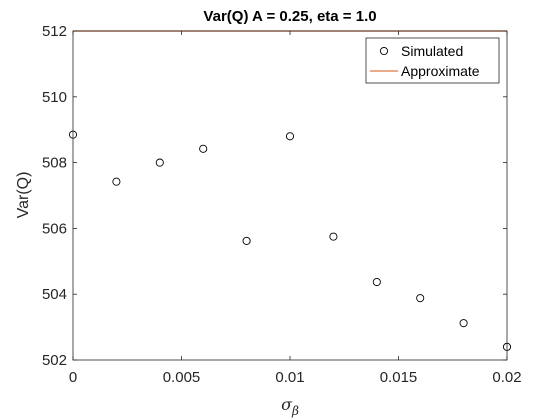 This screenshot has width=560, height=420. What do you see at coordinates (54, 360) in the screenshot?
I see `y-tick-label: 502` at bounding box center [54, 360].